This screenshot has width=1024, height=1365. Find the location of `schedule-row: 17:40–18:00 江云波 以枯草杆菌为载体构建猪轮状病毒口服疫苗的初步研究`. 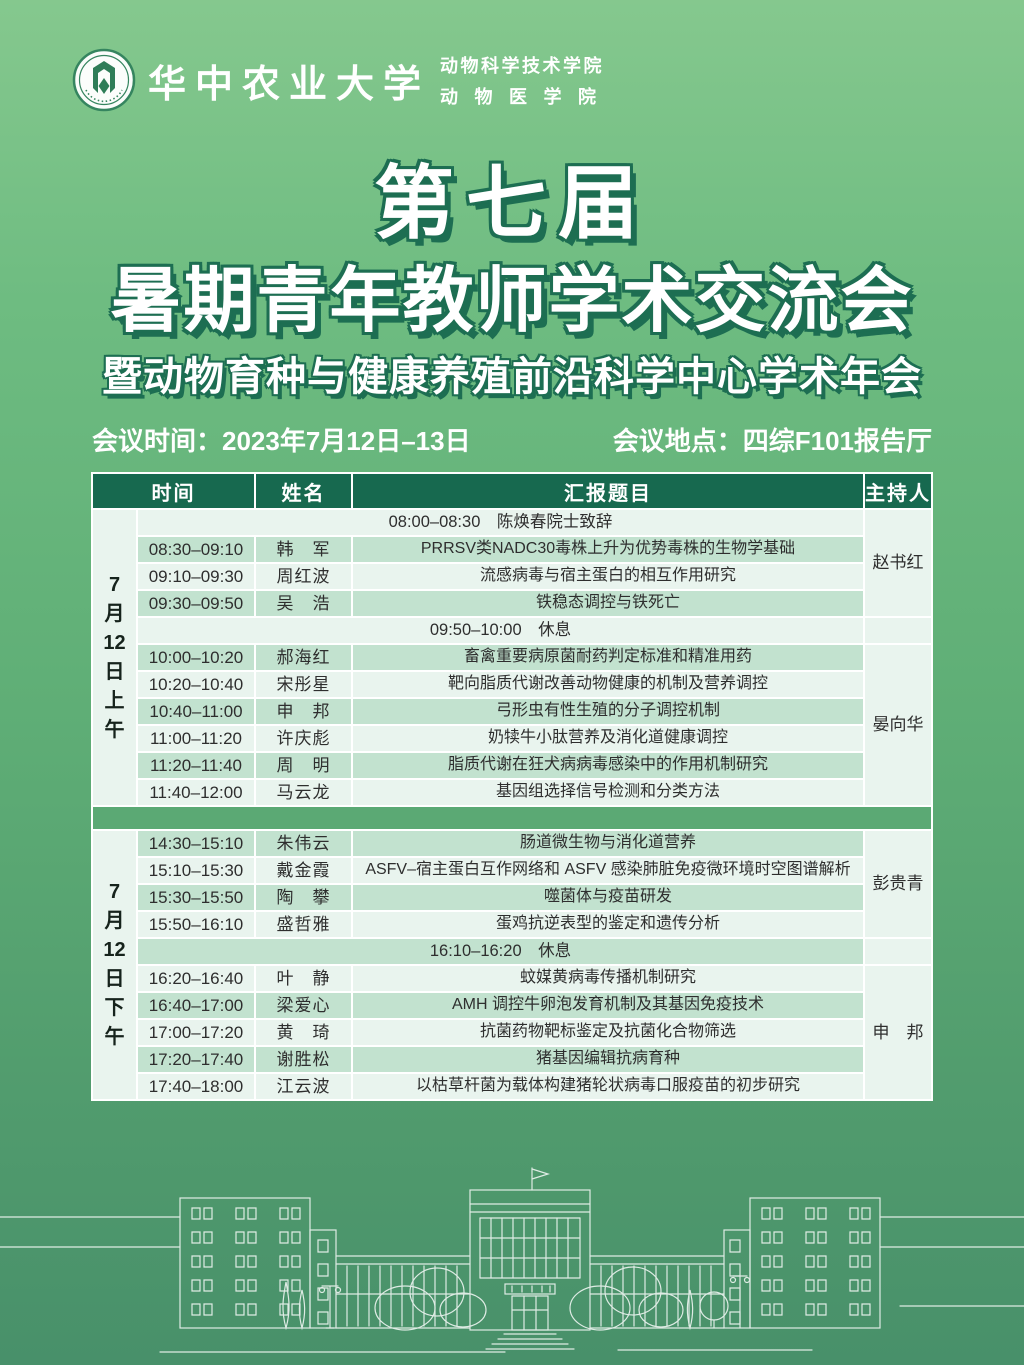

schedule-row: 17:40–18:00 江云波 以枯草杆菌为载体构建猪轮状病毒口服疫苗的初步研究 is located at coordinates (512, 1086).